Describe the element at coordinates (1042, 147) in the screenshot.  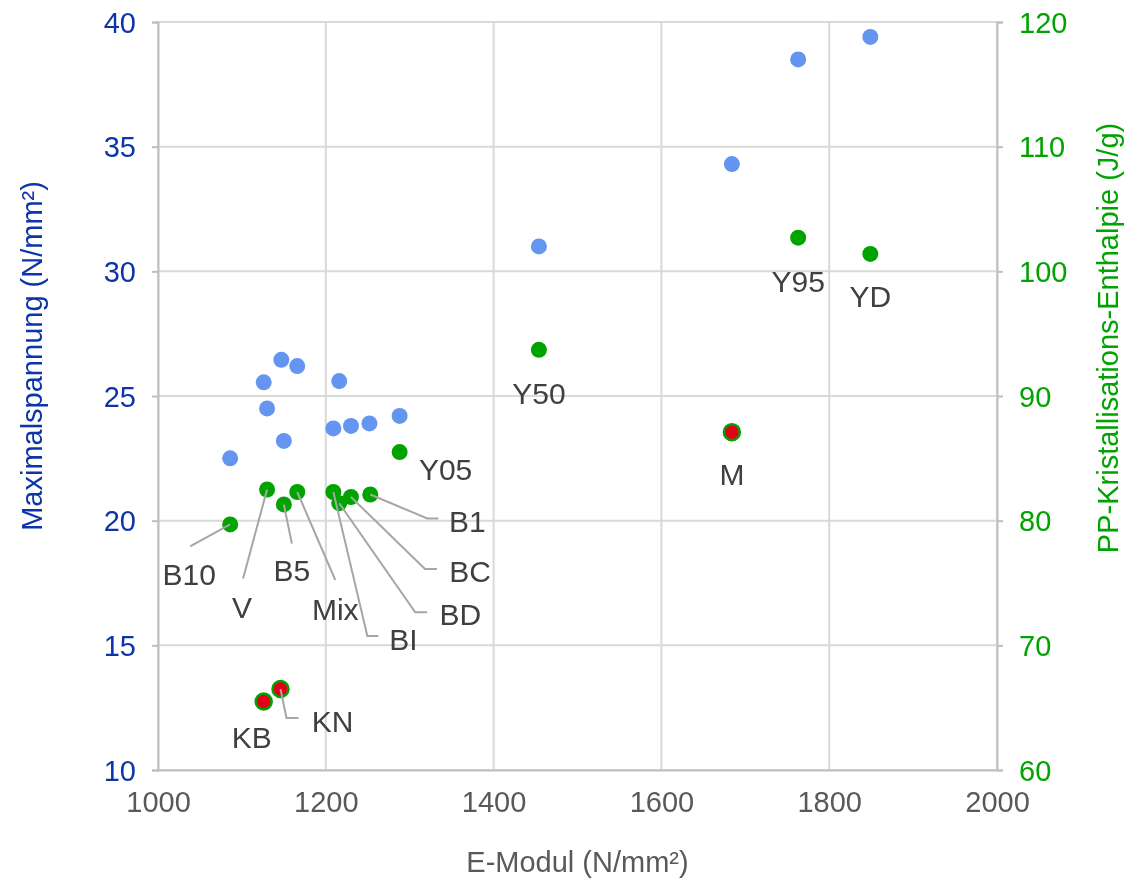
I see `y2-tick-label: 110` at that location.